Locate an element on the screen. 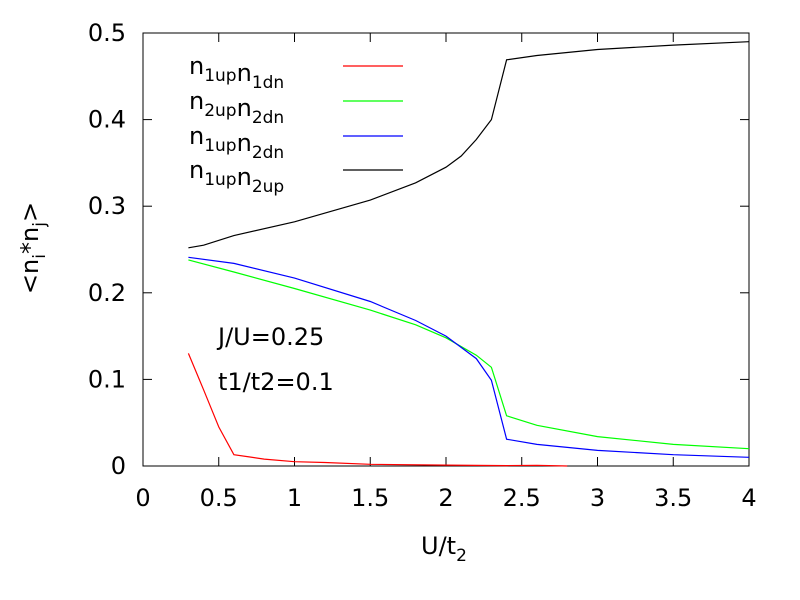 This screenshot has height=600, width=800. legend-label-n1upn2up: n1upn2up is located at coordinates (236, 176).